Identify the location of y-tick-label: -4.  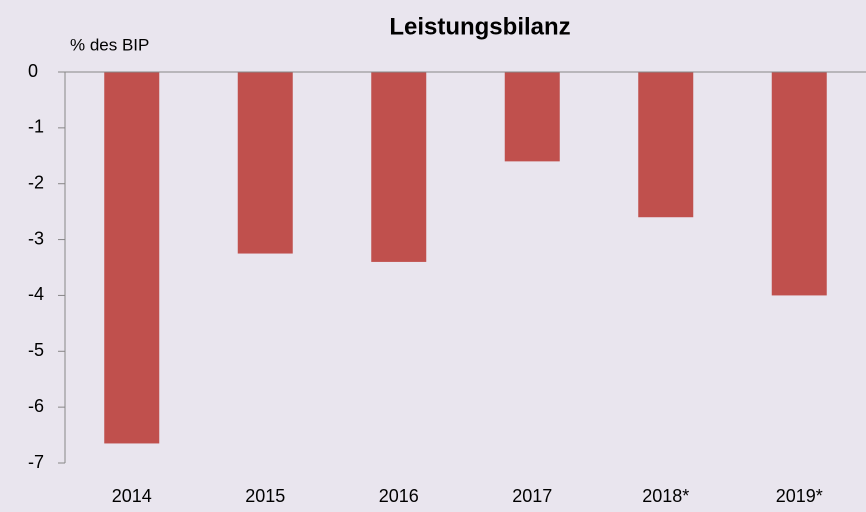
(36, 294).